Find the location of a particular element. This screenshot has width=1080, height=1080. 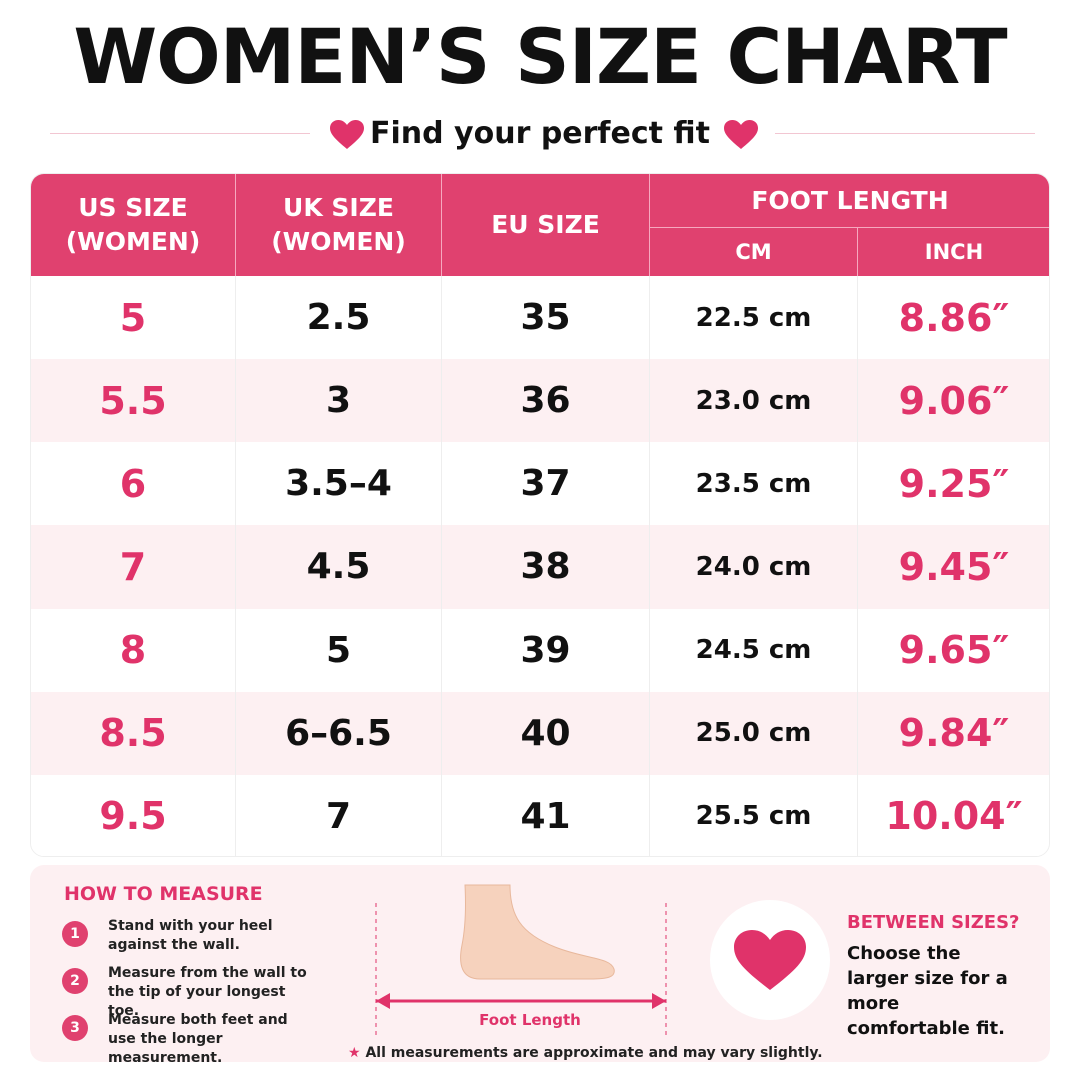

table-cell: 10.04″ is located at coordinates (953, 815).